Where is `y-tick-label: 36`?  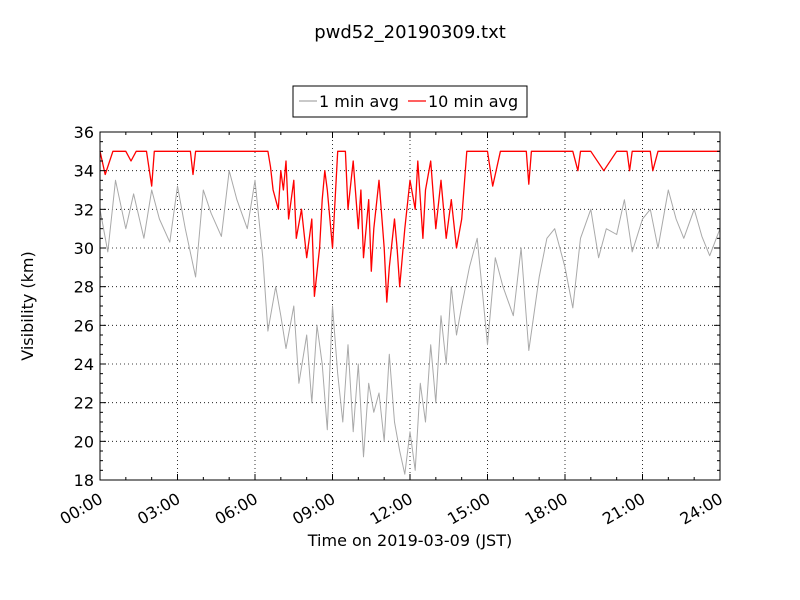
y-tick-label: 36 is located at coordinates (84, 132).